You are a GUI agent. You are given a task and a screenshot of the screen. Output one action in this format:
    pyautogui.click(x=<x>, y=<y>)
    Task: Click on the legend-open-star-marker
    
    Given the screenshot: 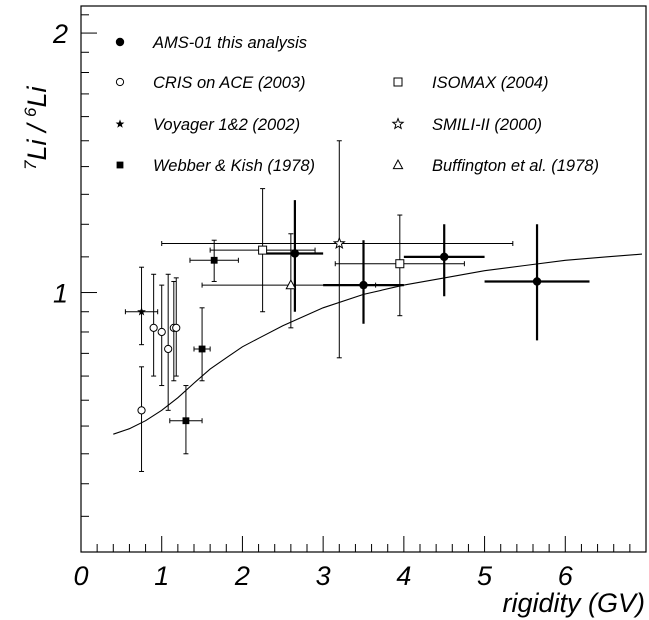 What is the action you would take?
    pyautogui.click(x=398, y=124)
    